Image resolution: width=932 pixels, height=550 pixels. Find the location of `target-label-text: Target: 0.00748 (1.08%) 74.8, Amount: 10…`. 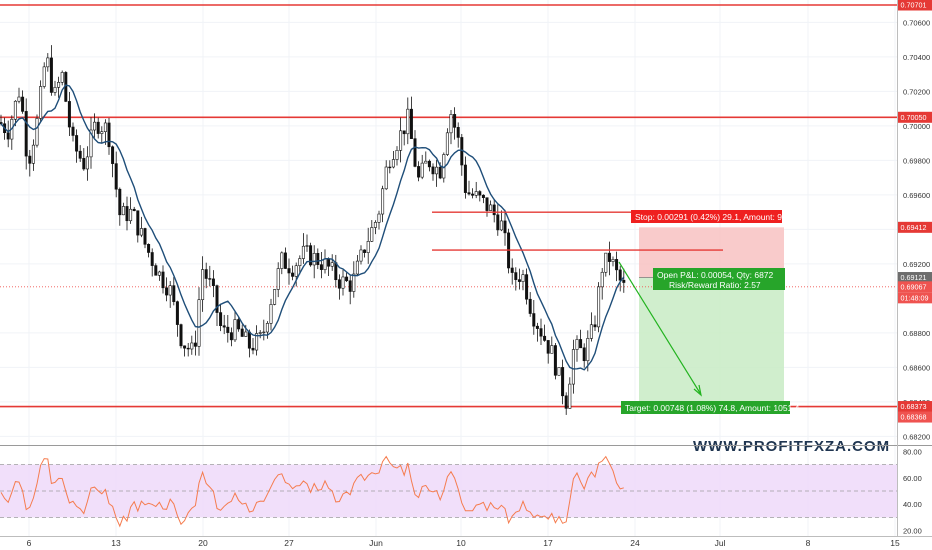

target-label-text: Target: 0.00748 (1.08%) 74.8, Amount: 10… is located at coordinates (712, 408).